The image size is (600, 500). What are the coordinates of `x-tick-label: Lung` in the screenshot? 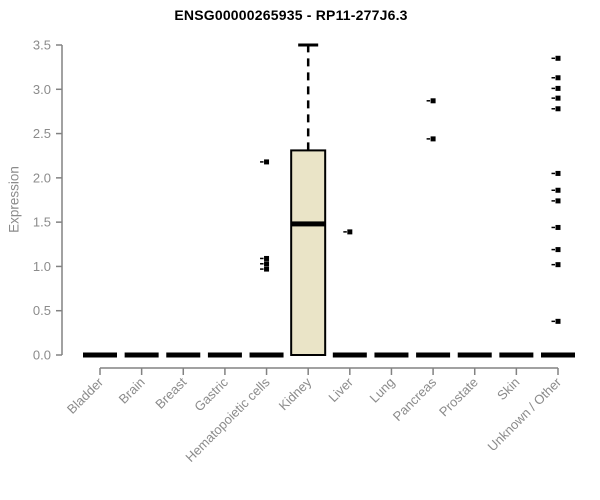 It's located at (382, 390).